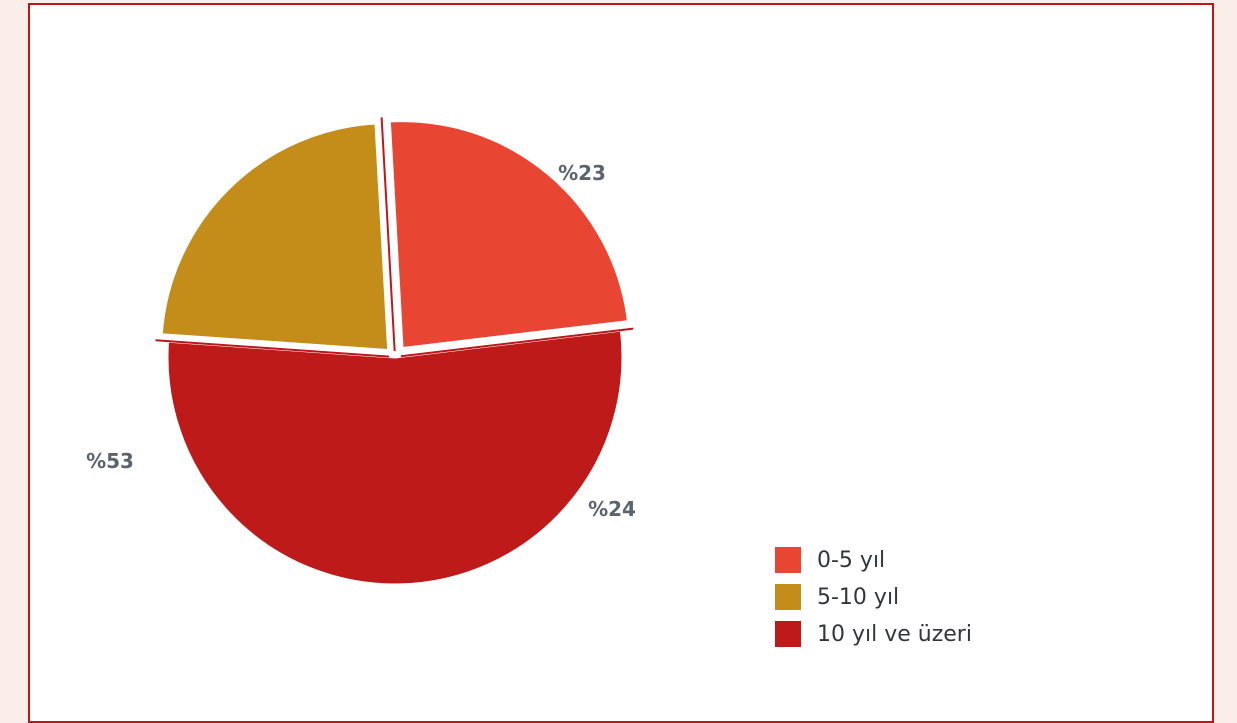  What do you see at coordinates (582, 173) in the screenshot?
I see `slice-label-5-10: %23` at bounding box center [582, 173].